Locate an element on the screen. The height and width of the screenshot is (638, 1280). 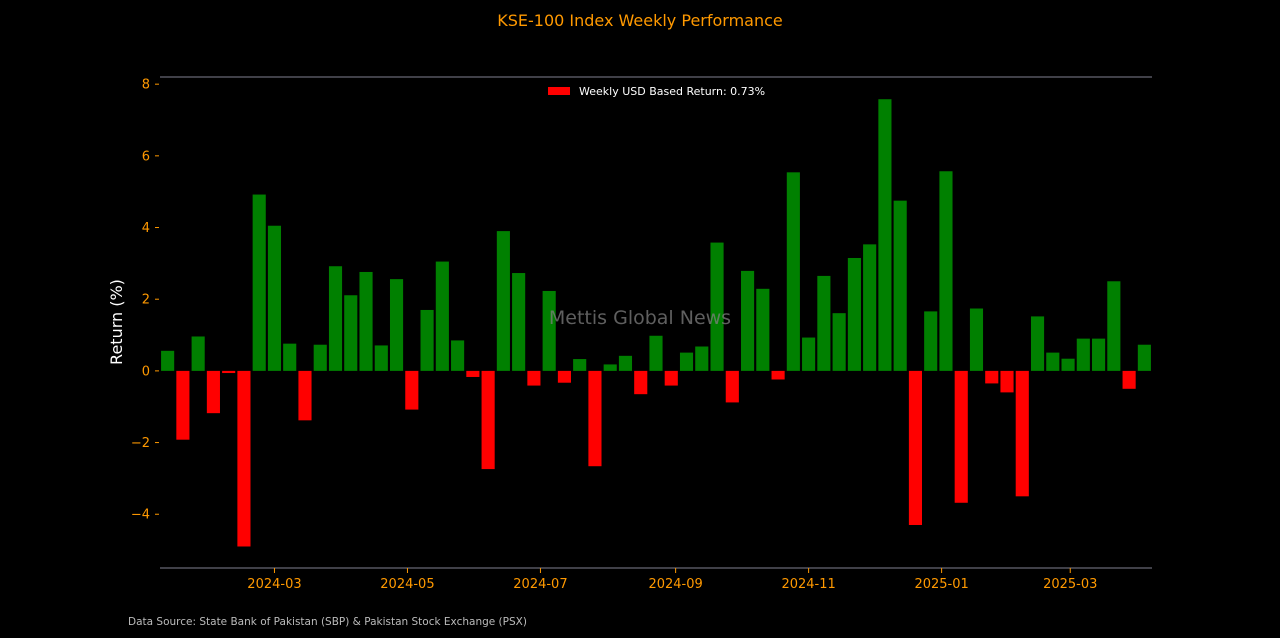
y-tick-label: 6 is located at coordinates (146, 156).